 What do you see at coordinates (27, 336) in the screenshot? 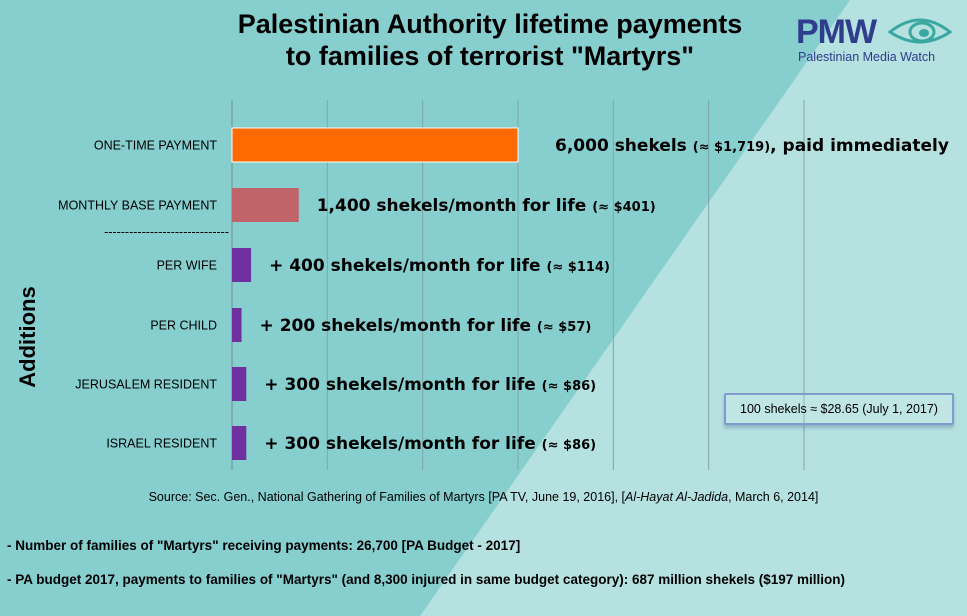
I see `y-axis-label: Additions` at bounding box center [27, 336].